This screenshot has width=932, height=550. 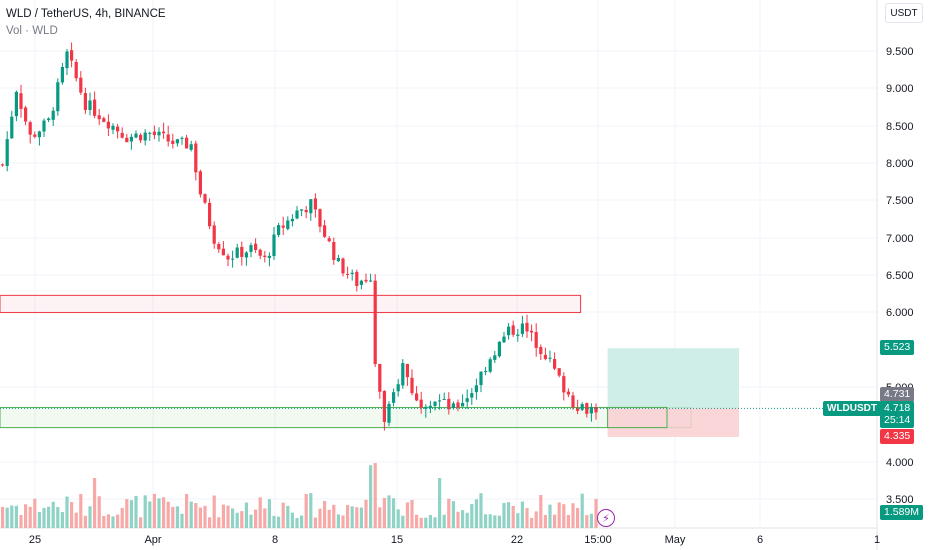 I want to click on time-tick-label: Apr, so click(x=152, y=540).